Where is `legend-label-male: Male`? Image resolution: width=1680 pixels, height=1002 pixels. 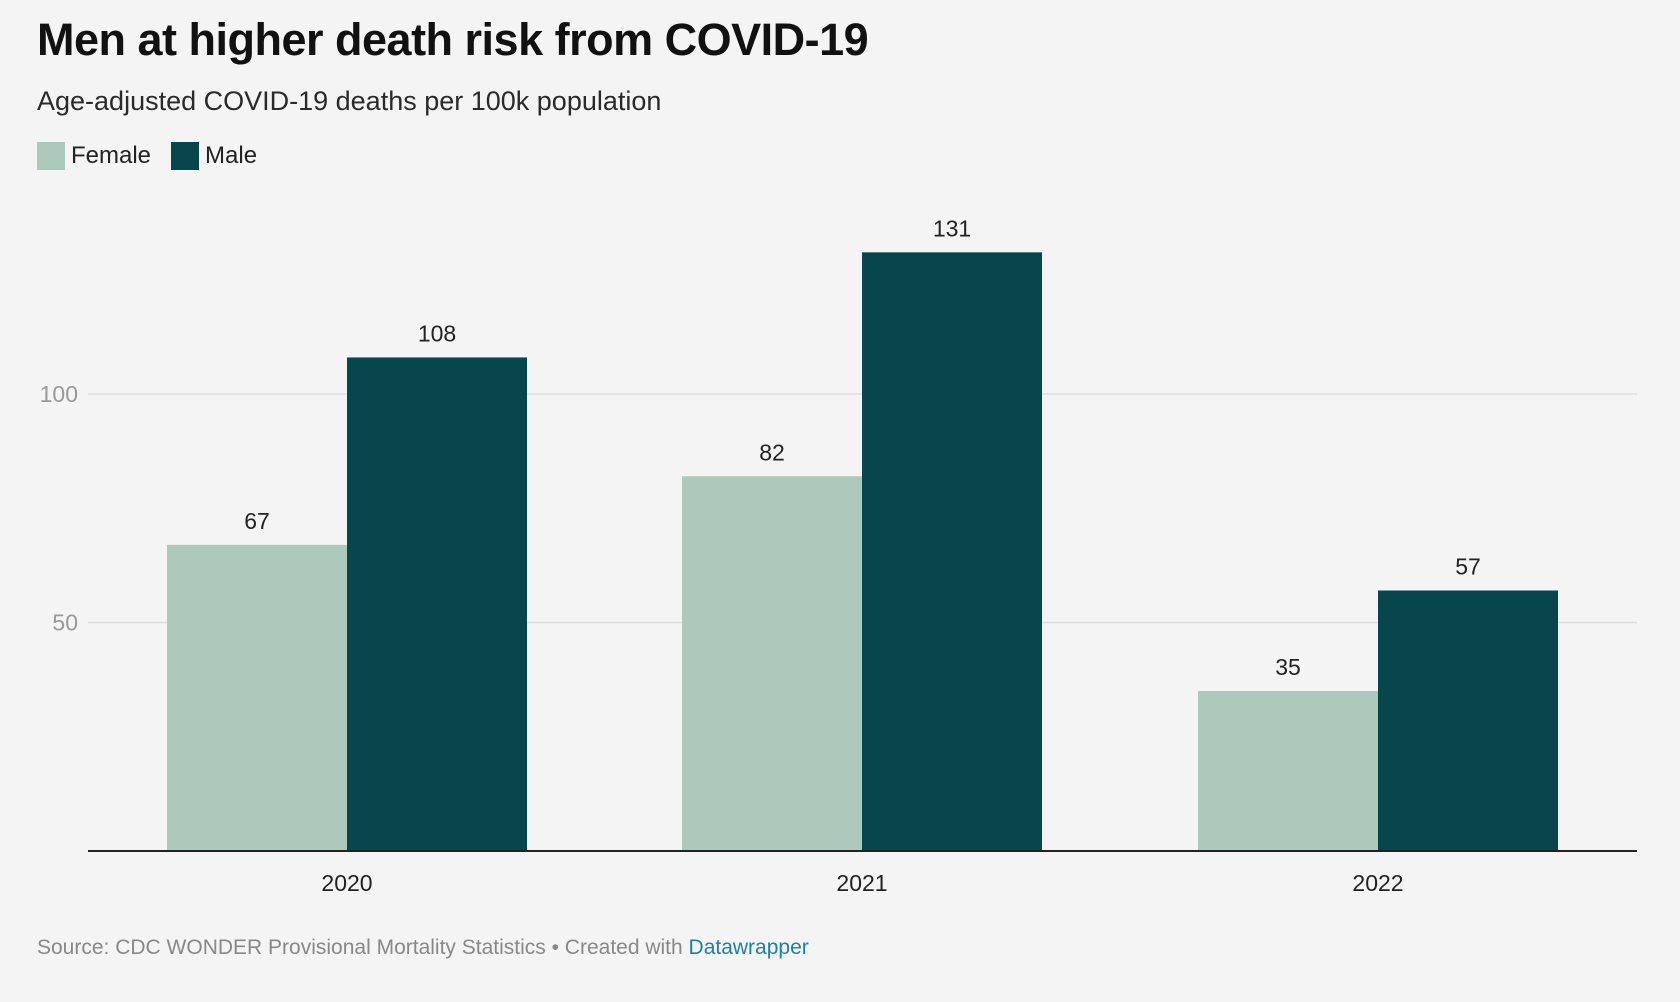
legend-label-male: Male is located at coordinates (231, 155).